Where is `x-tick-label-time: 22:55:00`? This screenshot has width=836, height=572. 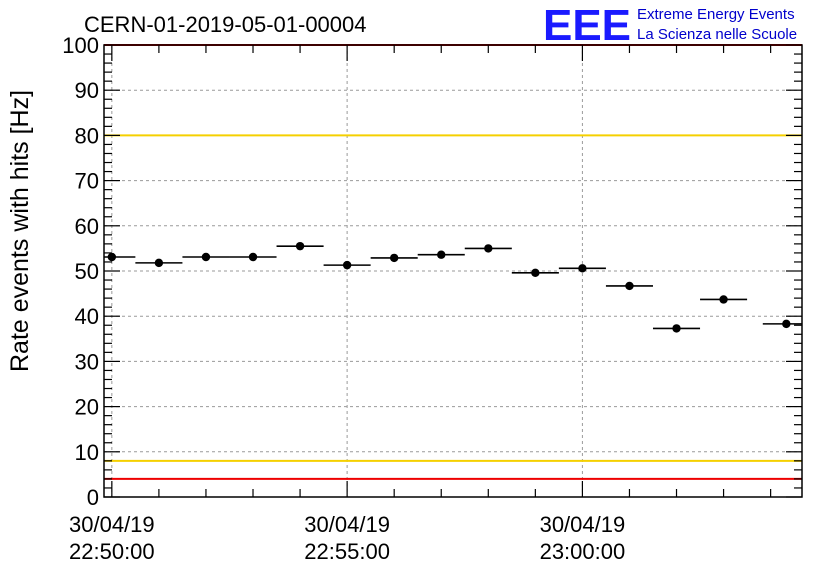 x-tick-label-time: 22:55:00 is located at coordinates (347, 551).